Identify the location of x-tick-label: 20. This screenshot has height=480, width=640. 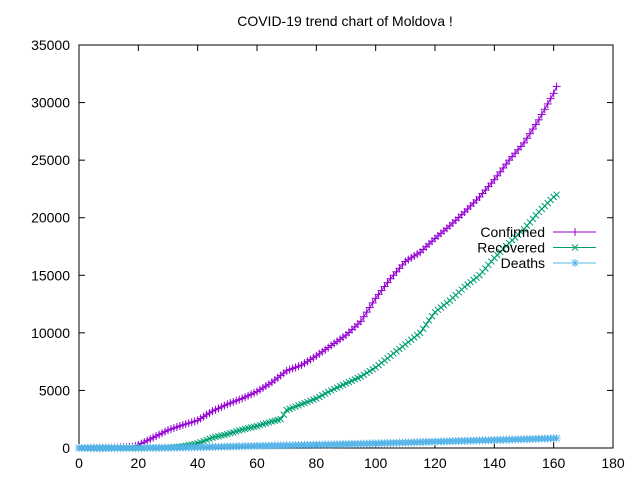
(139, 463).